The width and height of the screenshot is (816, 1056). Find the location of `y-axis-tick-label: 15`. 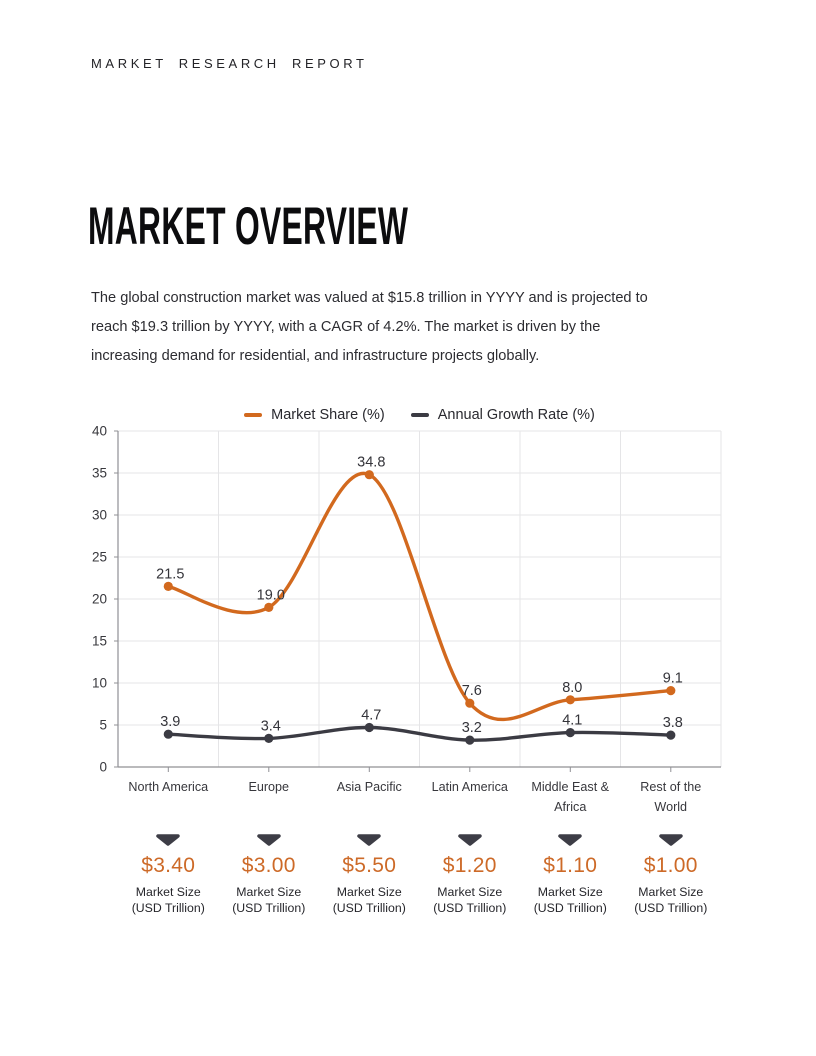

y-axis-tick-label: 15 is located at coordinates (99, 641).